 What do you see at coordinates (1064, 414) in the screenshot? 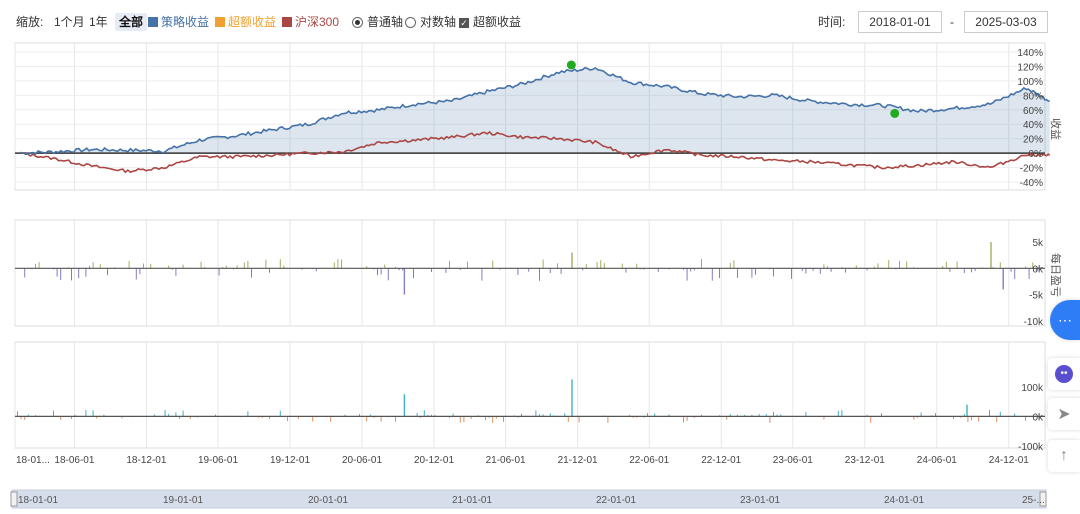
I see `send-feedback-button: ➤` at bounding box center [1064, 414].